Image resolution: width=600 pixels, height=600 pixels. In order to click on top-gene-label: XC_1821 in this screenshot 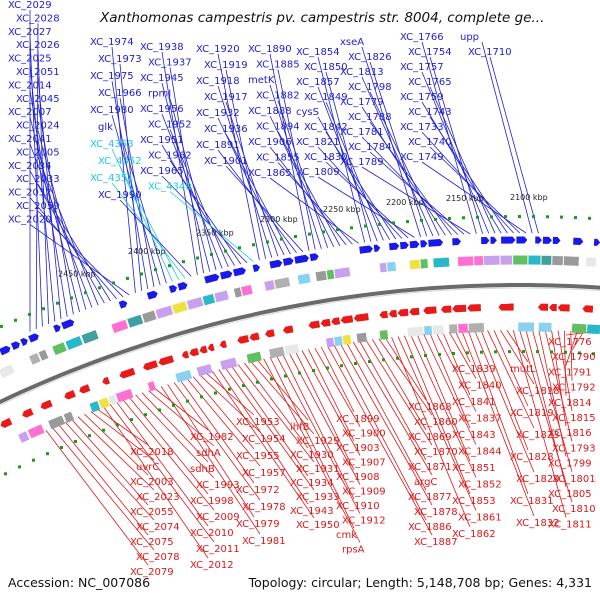, I will do `click(318, 142)`.